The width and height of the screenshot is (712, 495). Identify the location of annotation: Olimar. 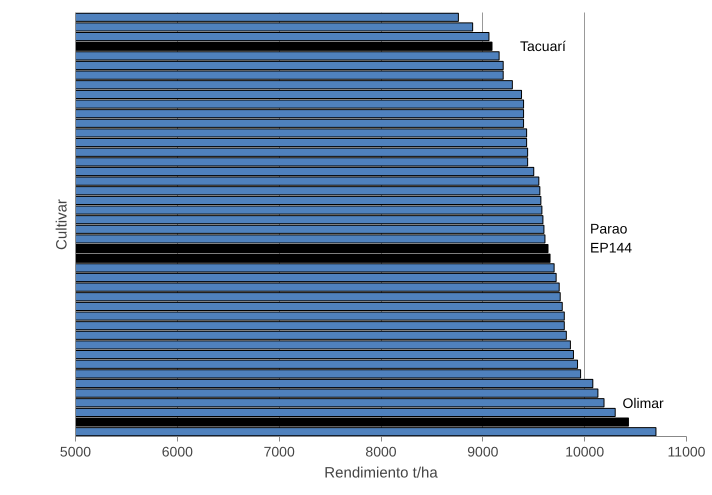
(643, 402).